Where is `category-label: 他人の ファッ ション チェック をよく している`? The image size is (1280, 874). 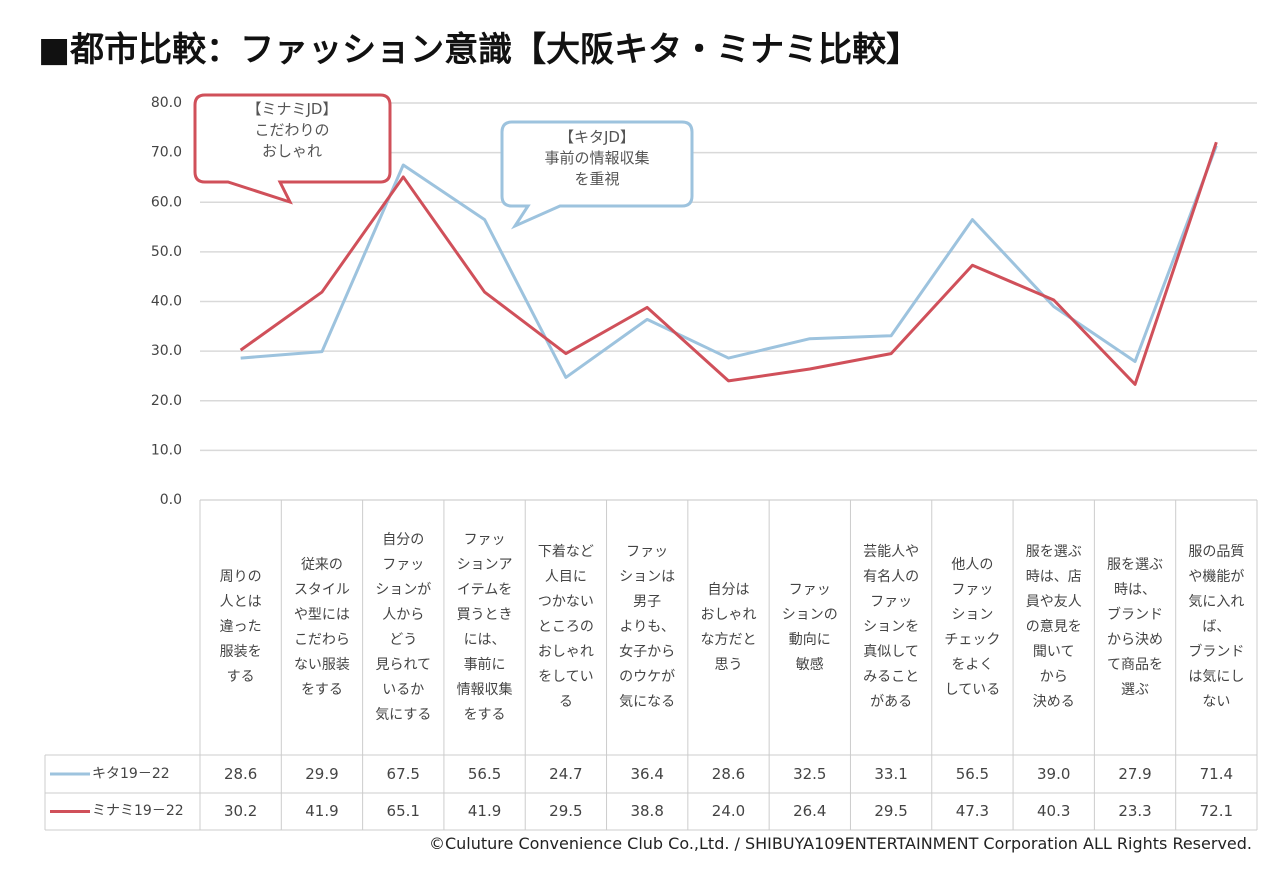 category-label: 他人の ファッ ション チェック をよく している is located at coordinates (972, 627).